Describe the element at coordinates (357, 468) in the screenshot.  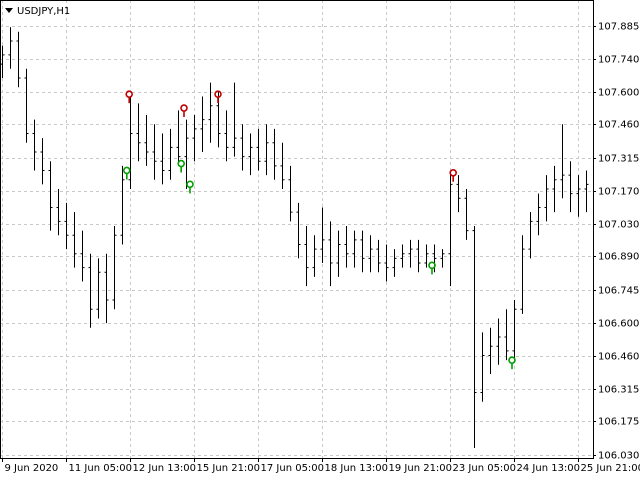
I see `x-tick-label: 18 Jun 13:00` at that location.